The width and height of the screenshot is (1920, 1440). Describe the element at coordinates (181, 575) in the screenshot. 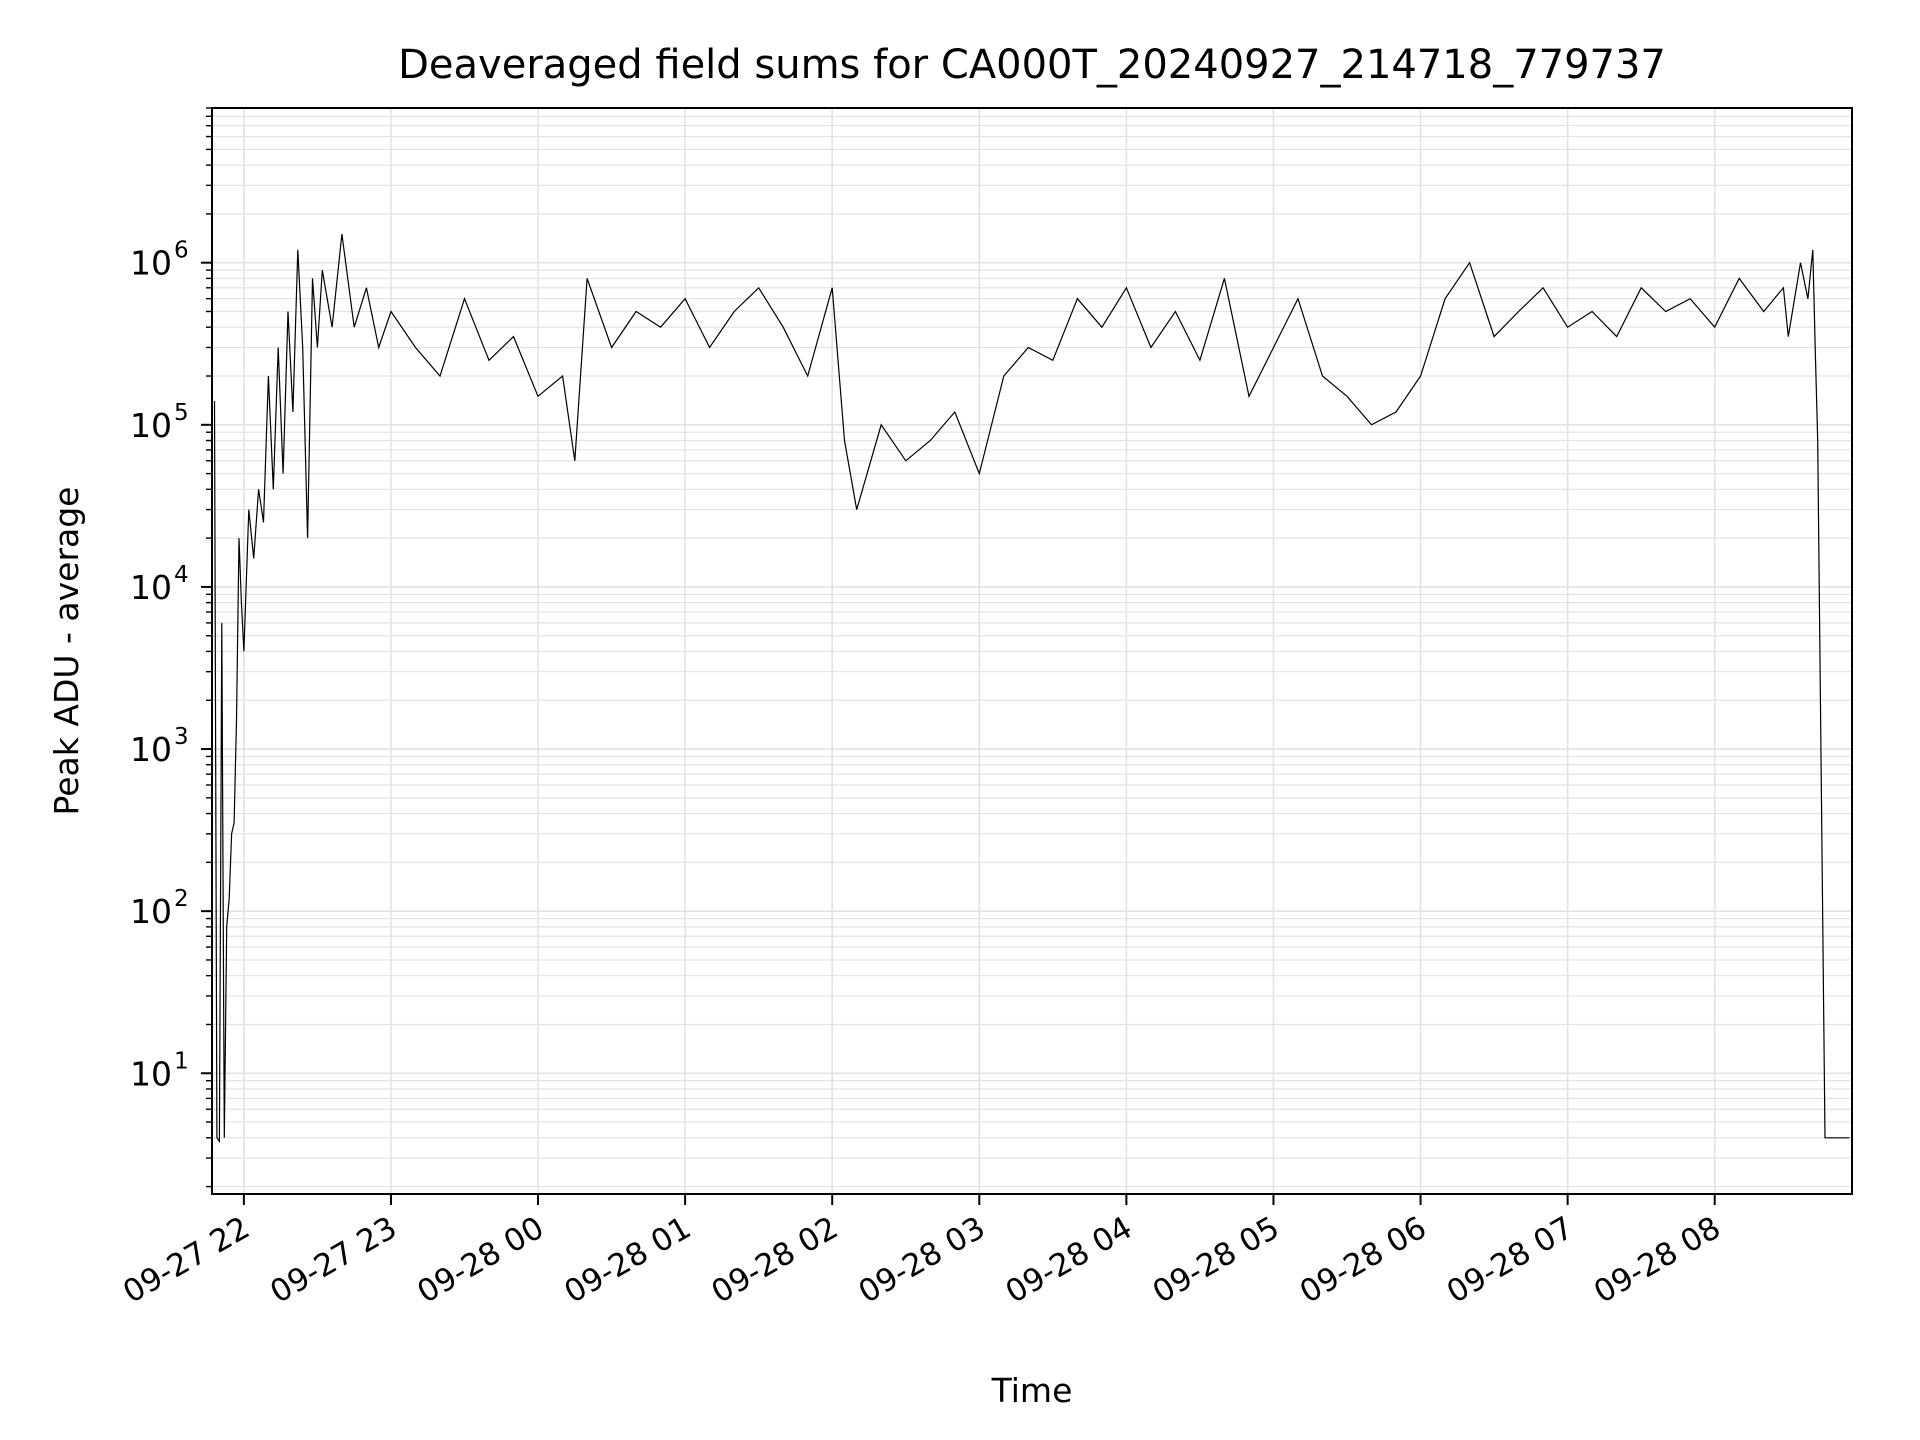

I see `y-tick-exponent: 4` at that location.